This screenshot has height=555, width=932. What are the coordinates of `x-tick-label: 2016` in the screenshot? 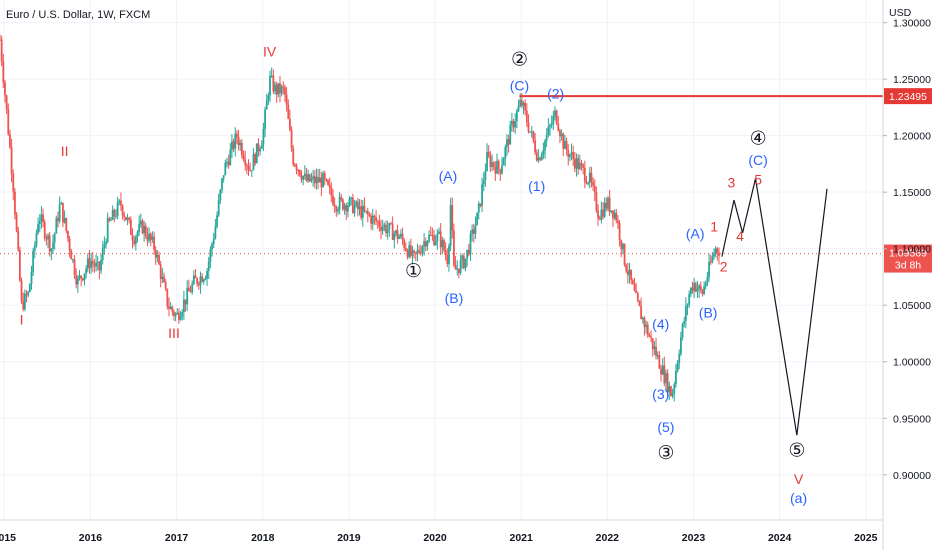 It's located at (91, 538).